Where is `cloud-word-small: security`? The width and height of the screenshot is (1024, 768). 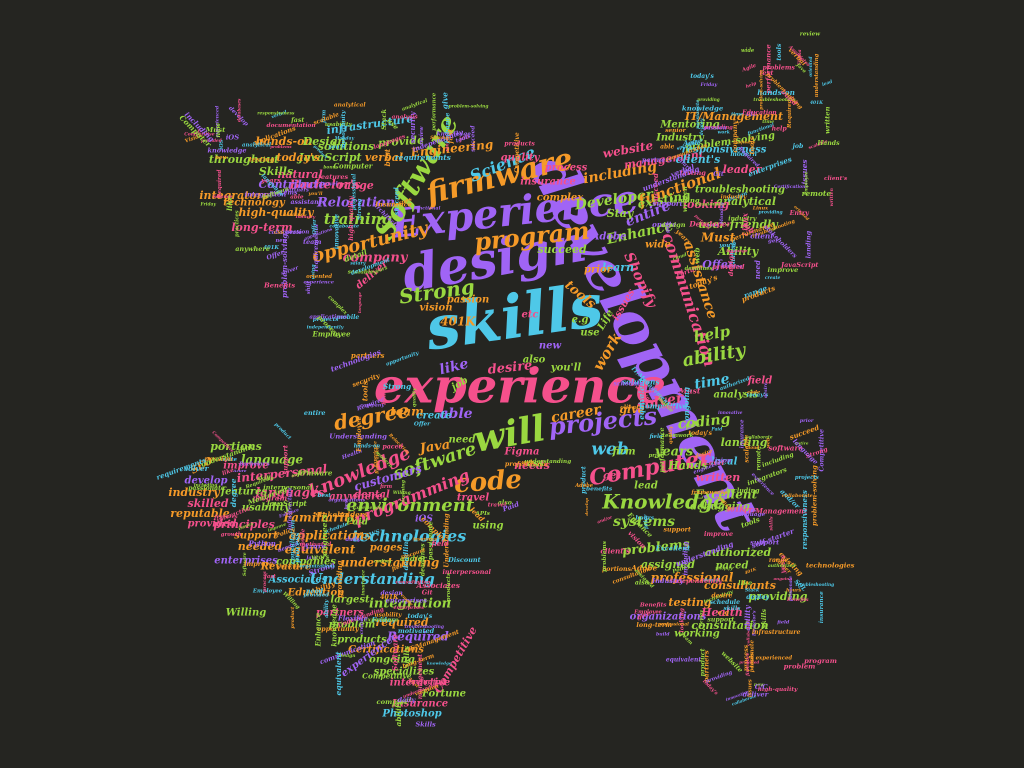
cloud-word-small: security is located at coordinates (412, 127).